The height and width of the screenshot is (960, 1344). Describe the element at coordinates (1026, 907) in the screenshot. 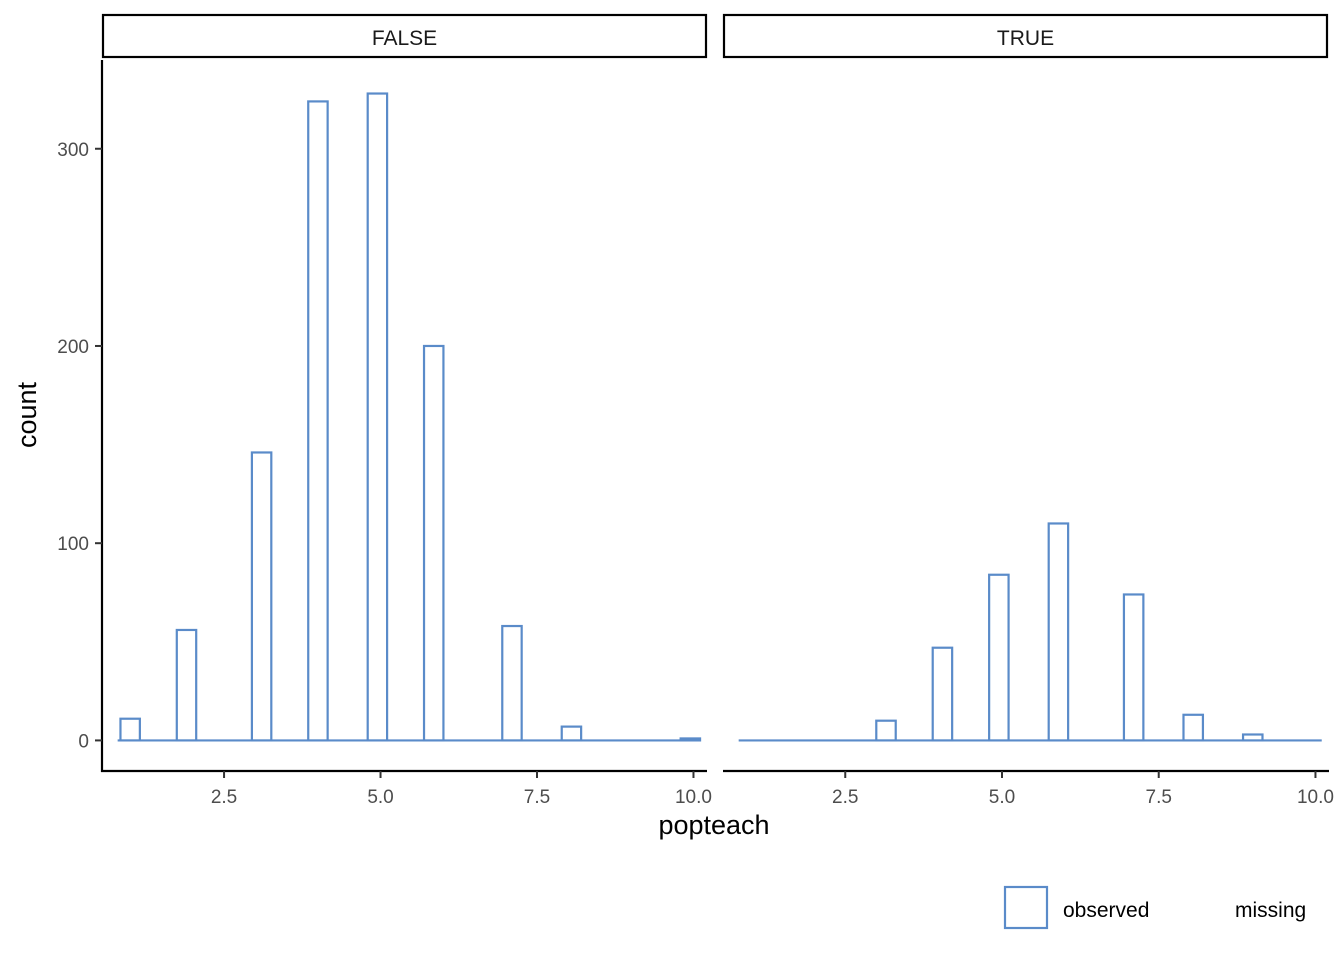

I see `legend-key-observed` at that location.